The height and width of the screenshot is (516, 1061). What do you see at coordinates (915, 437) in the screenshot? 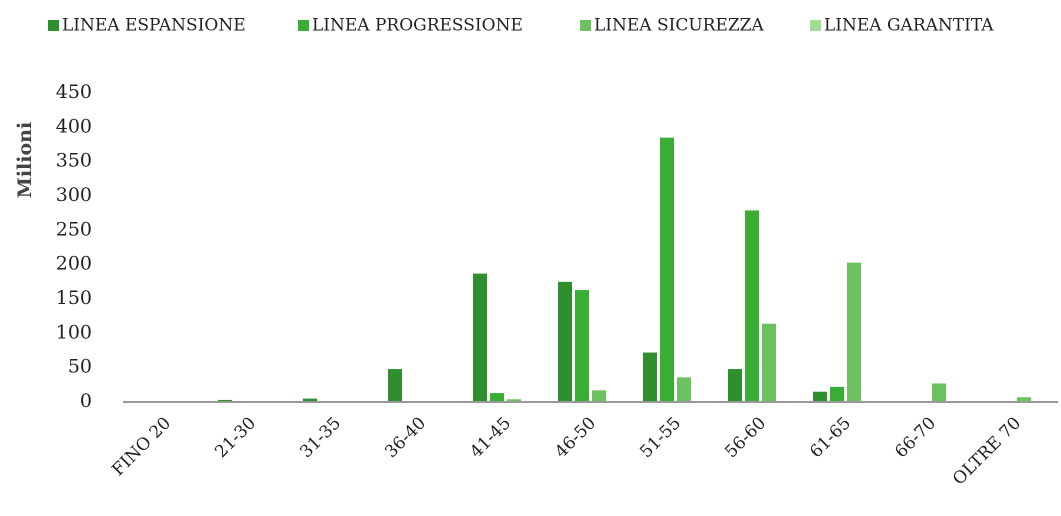
I see `x-tick-label: 66-70` at bounding box center [915, 437].